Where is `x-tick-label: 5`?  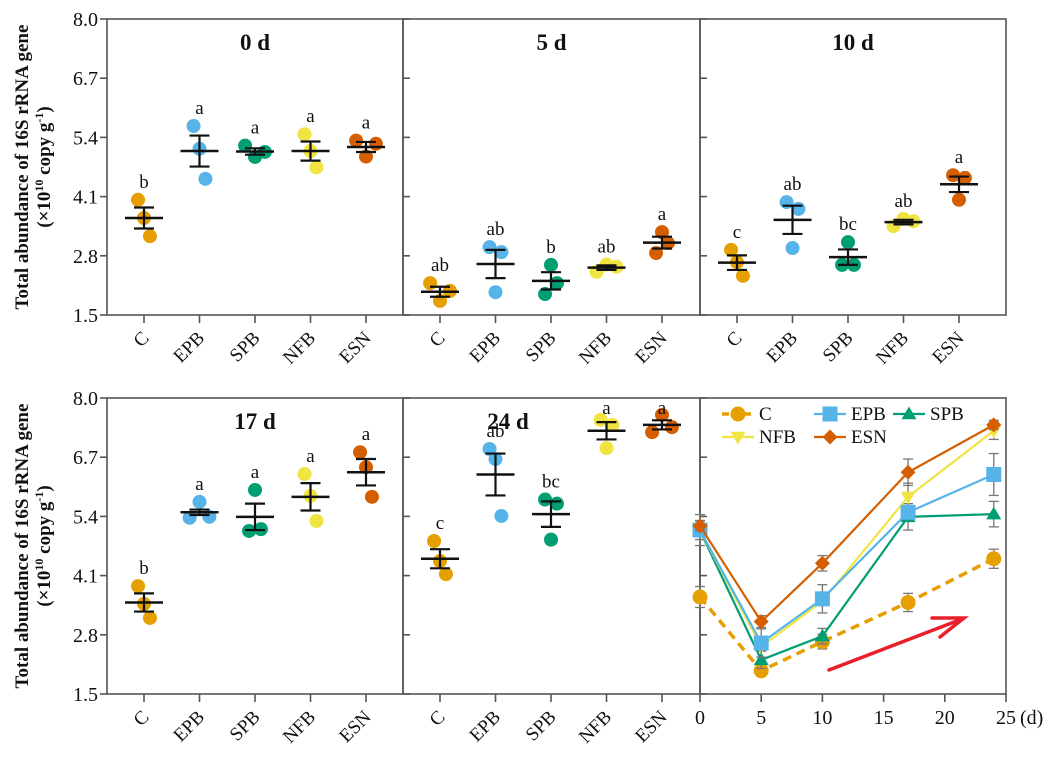
x-tick-label: 5 is located at coordinates (761, 718).